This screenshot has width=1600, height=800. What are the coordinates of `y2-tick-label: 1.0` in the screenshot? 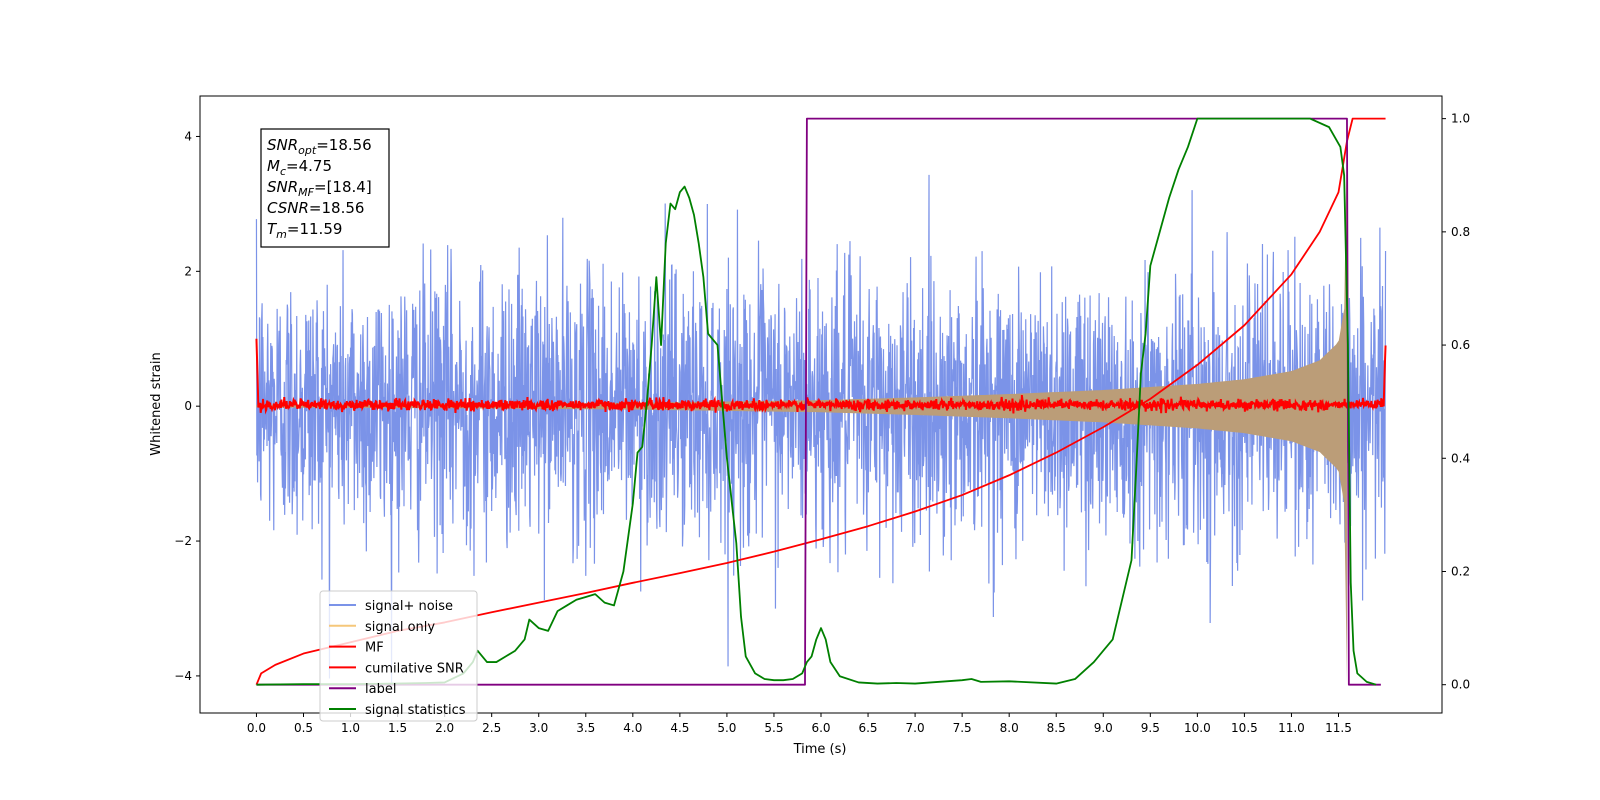 It's located at (1460, 119).